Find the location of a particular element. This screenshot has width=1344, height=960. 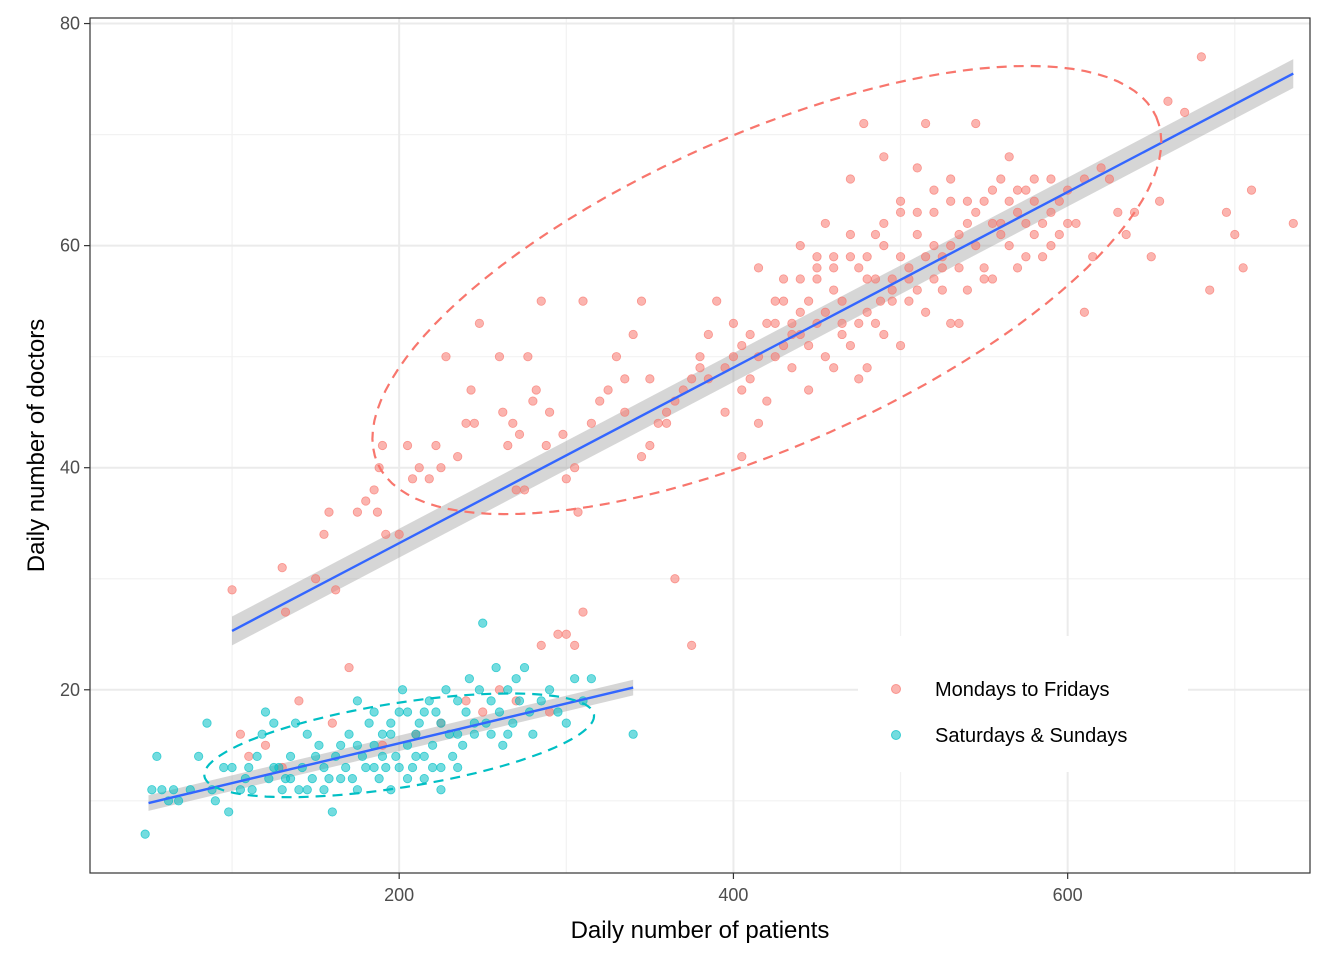

legend-label: Saturdays & Sundays is located at coordinates (1031, 736).